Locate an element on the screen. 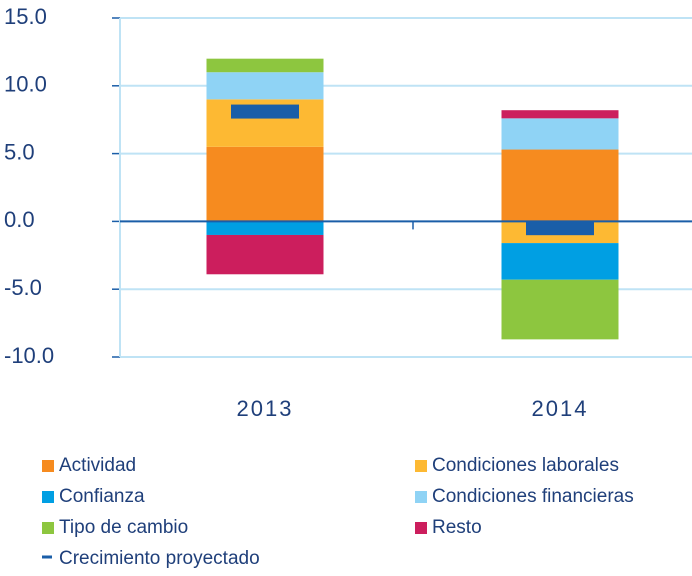  legend-label: Condiciones financieras is located at coordinates (533, 496).